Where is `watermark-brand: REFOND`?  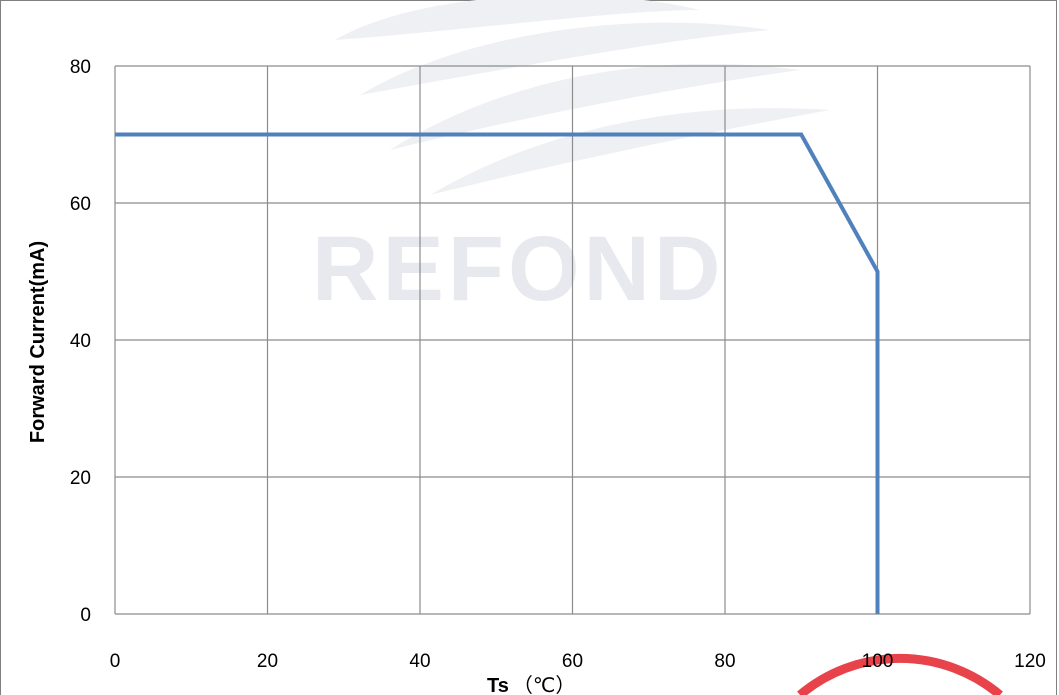 watermark-brand: REFOND is located at coordinates (518, 269).